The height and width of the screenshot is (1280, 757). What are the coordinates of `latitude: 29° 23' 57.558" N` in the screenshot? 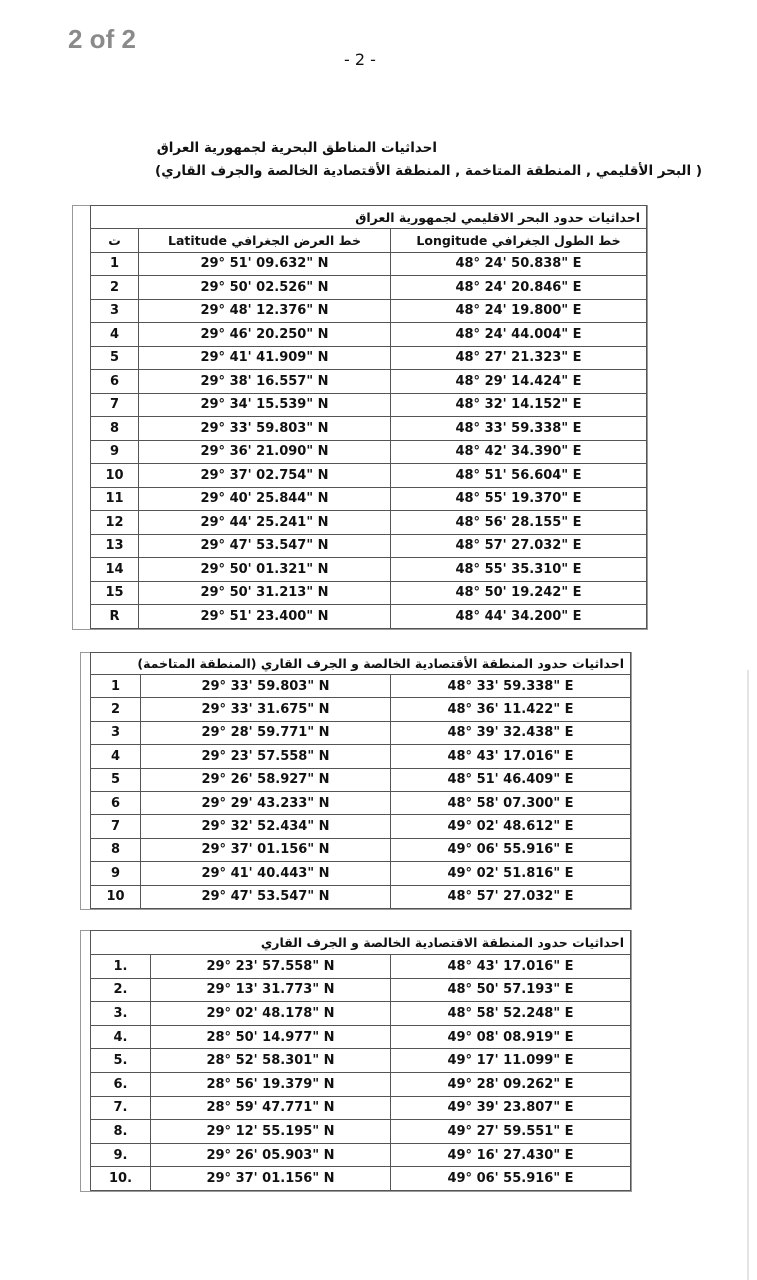 It's located at (265, 756).